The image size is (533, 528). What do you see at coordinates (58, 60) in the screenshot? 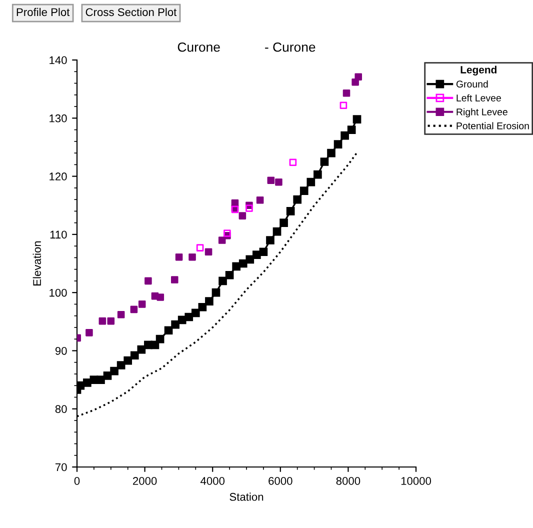
I see `y-tick-label: 140` at bounding box center [58, 60].